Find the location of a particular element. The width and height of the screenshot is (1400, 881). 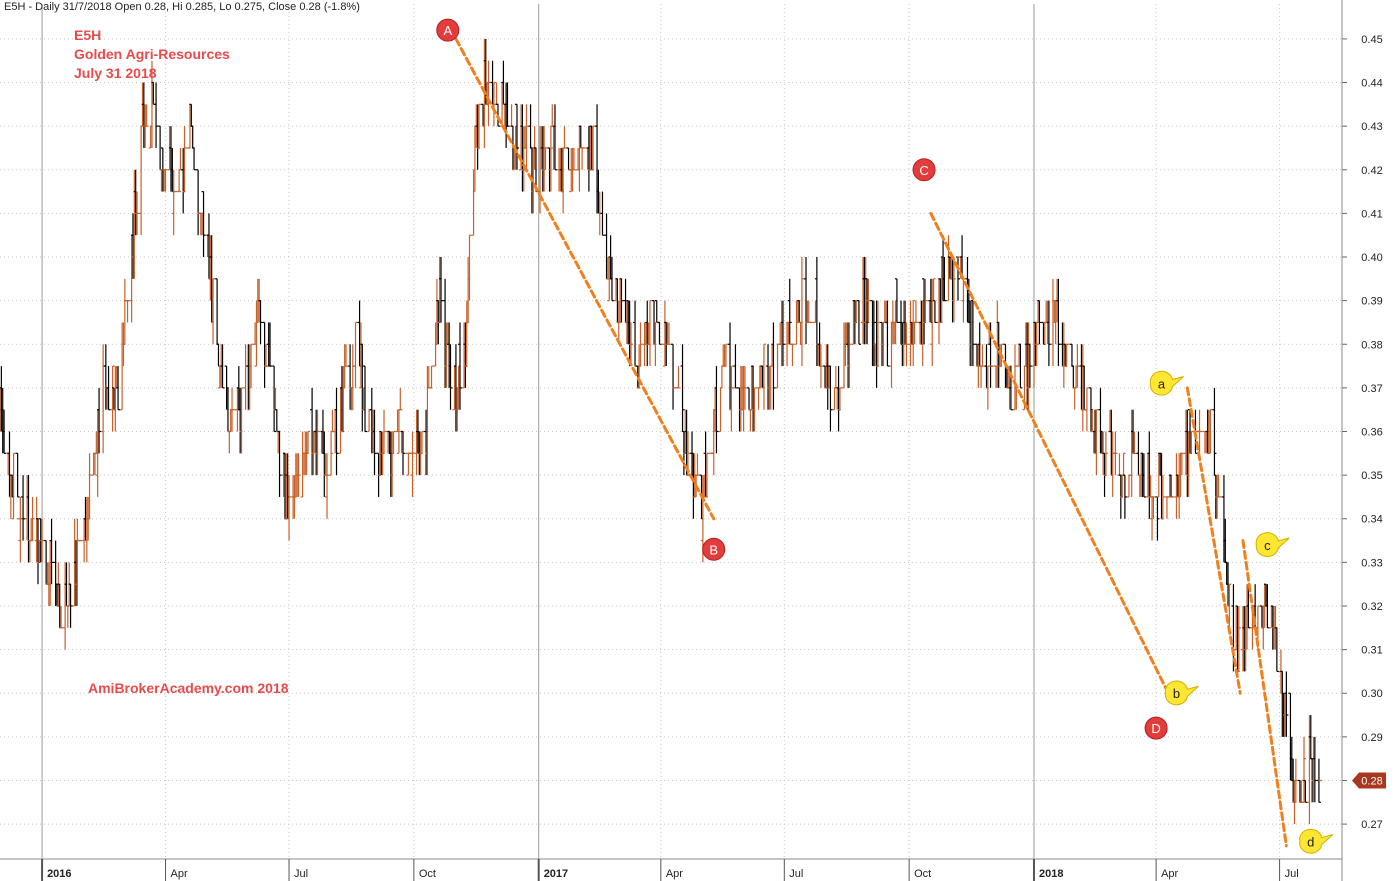

x-tick-label: 2016 is located at coordinates (59, 874).